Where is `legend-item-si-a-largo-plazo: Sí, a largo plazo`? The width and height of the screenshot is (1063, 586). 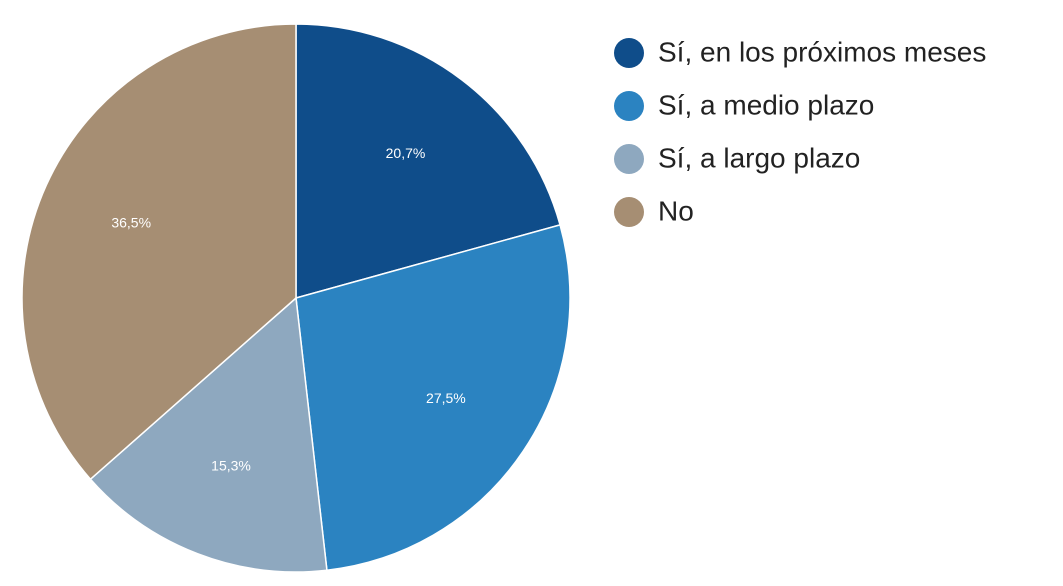 legend-item-si-a-largo-plazo: Sí, a largo plazo is located at coordinates (737, 158).